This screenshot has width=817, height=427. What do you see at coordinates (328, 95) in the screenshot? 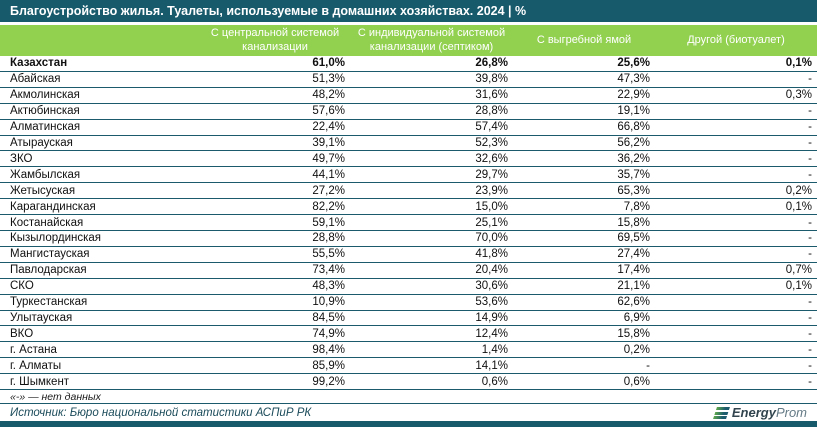
I see `cell-value: 48,2%` at bounding box center [328, 95].